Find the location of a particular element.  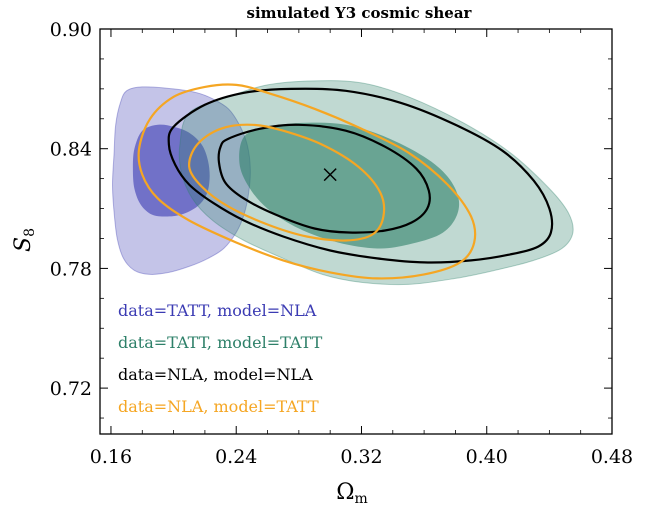

fiducial-marker is located at coordinates (330, 175).